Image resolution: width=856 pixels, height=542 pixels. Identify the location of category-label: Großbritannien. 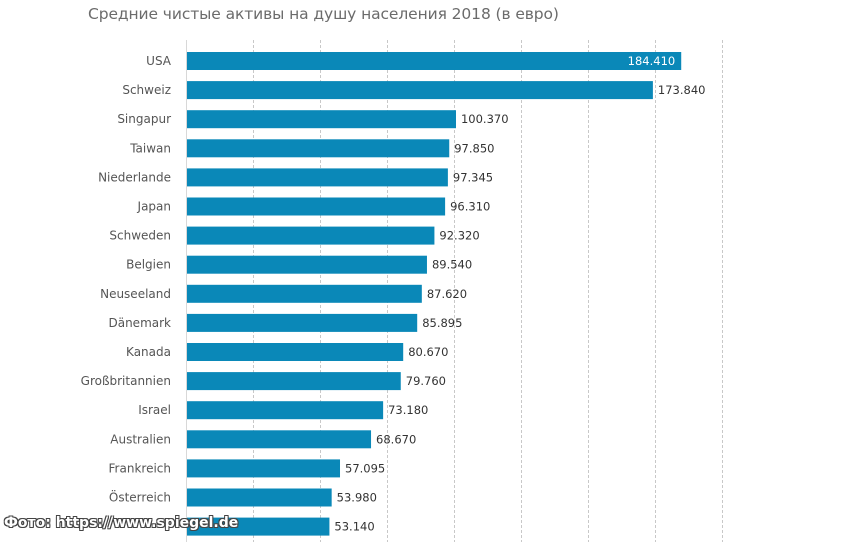
(126, 381).